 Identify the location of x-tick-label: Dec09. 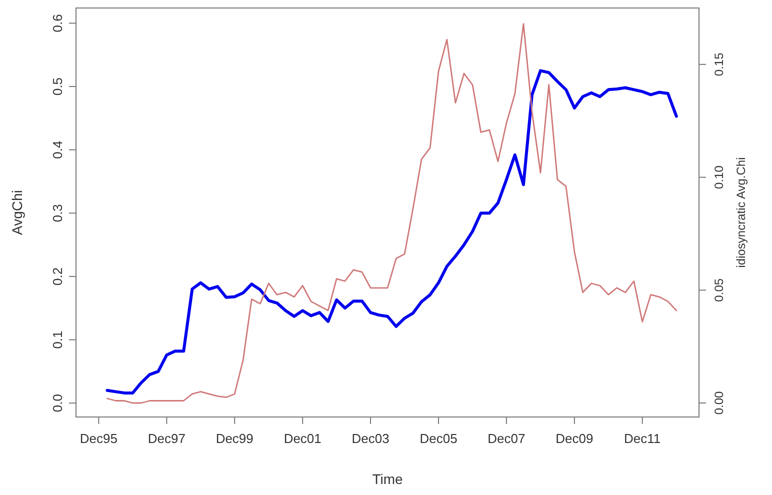
(575, 438).